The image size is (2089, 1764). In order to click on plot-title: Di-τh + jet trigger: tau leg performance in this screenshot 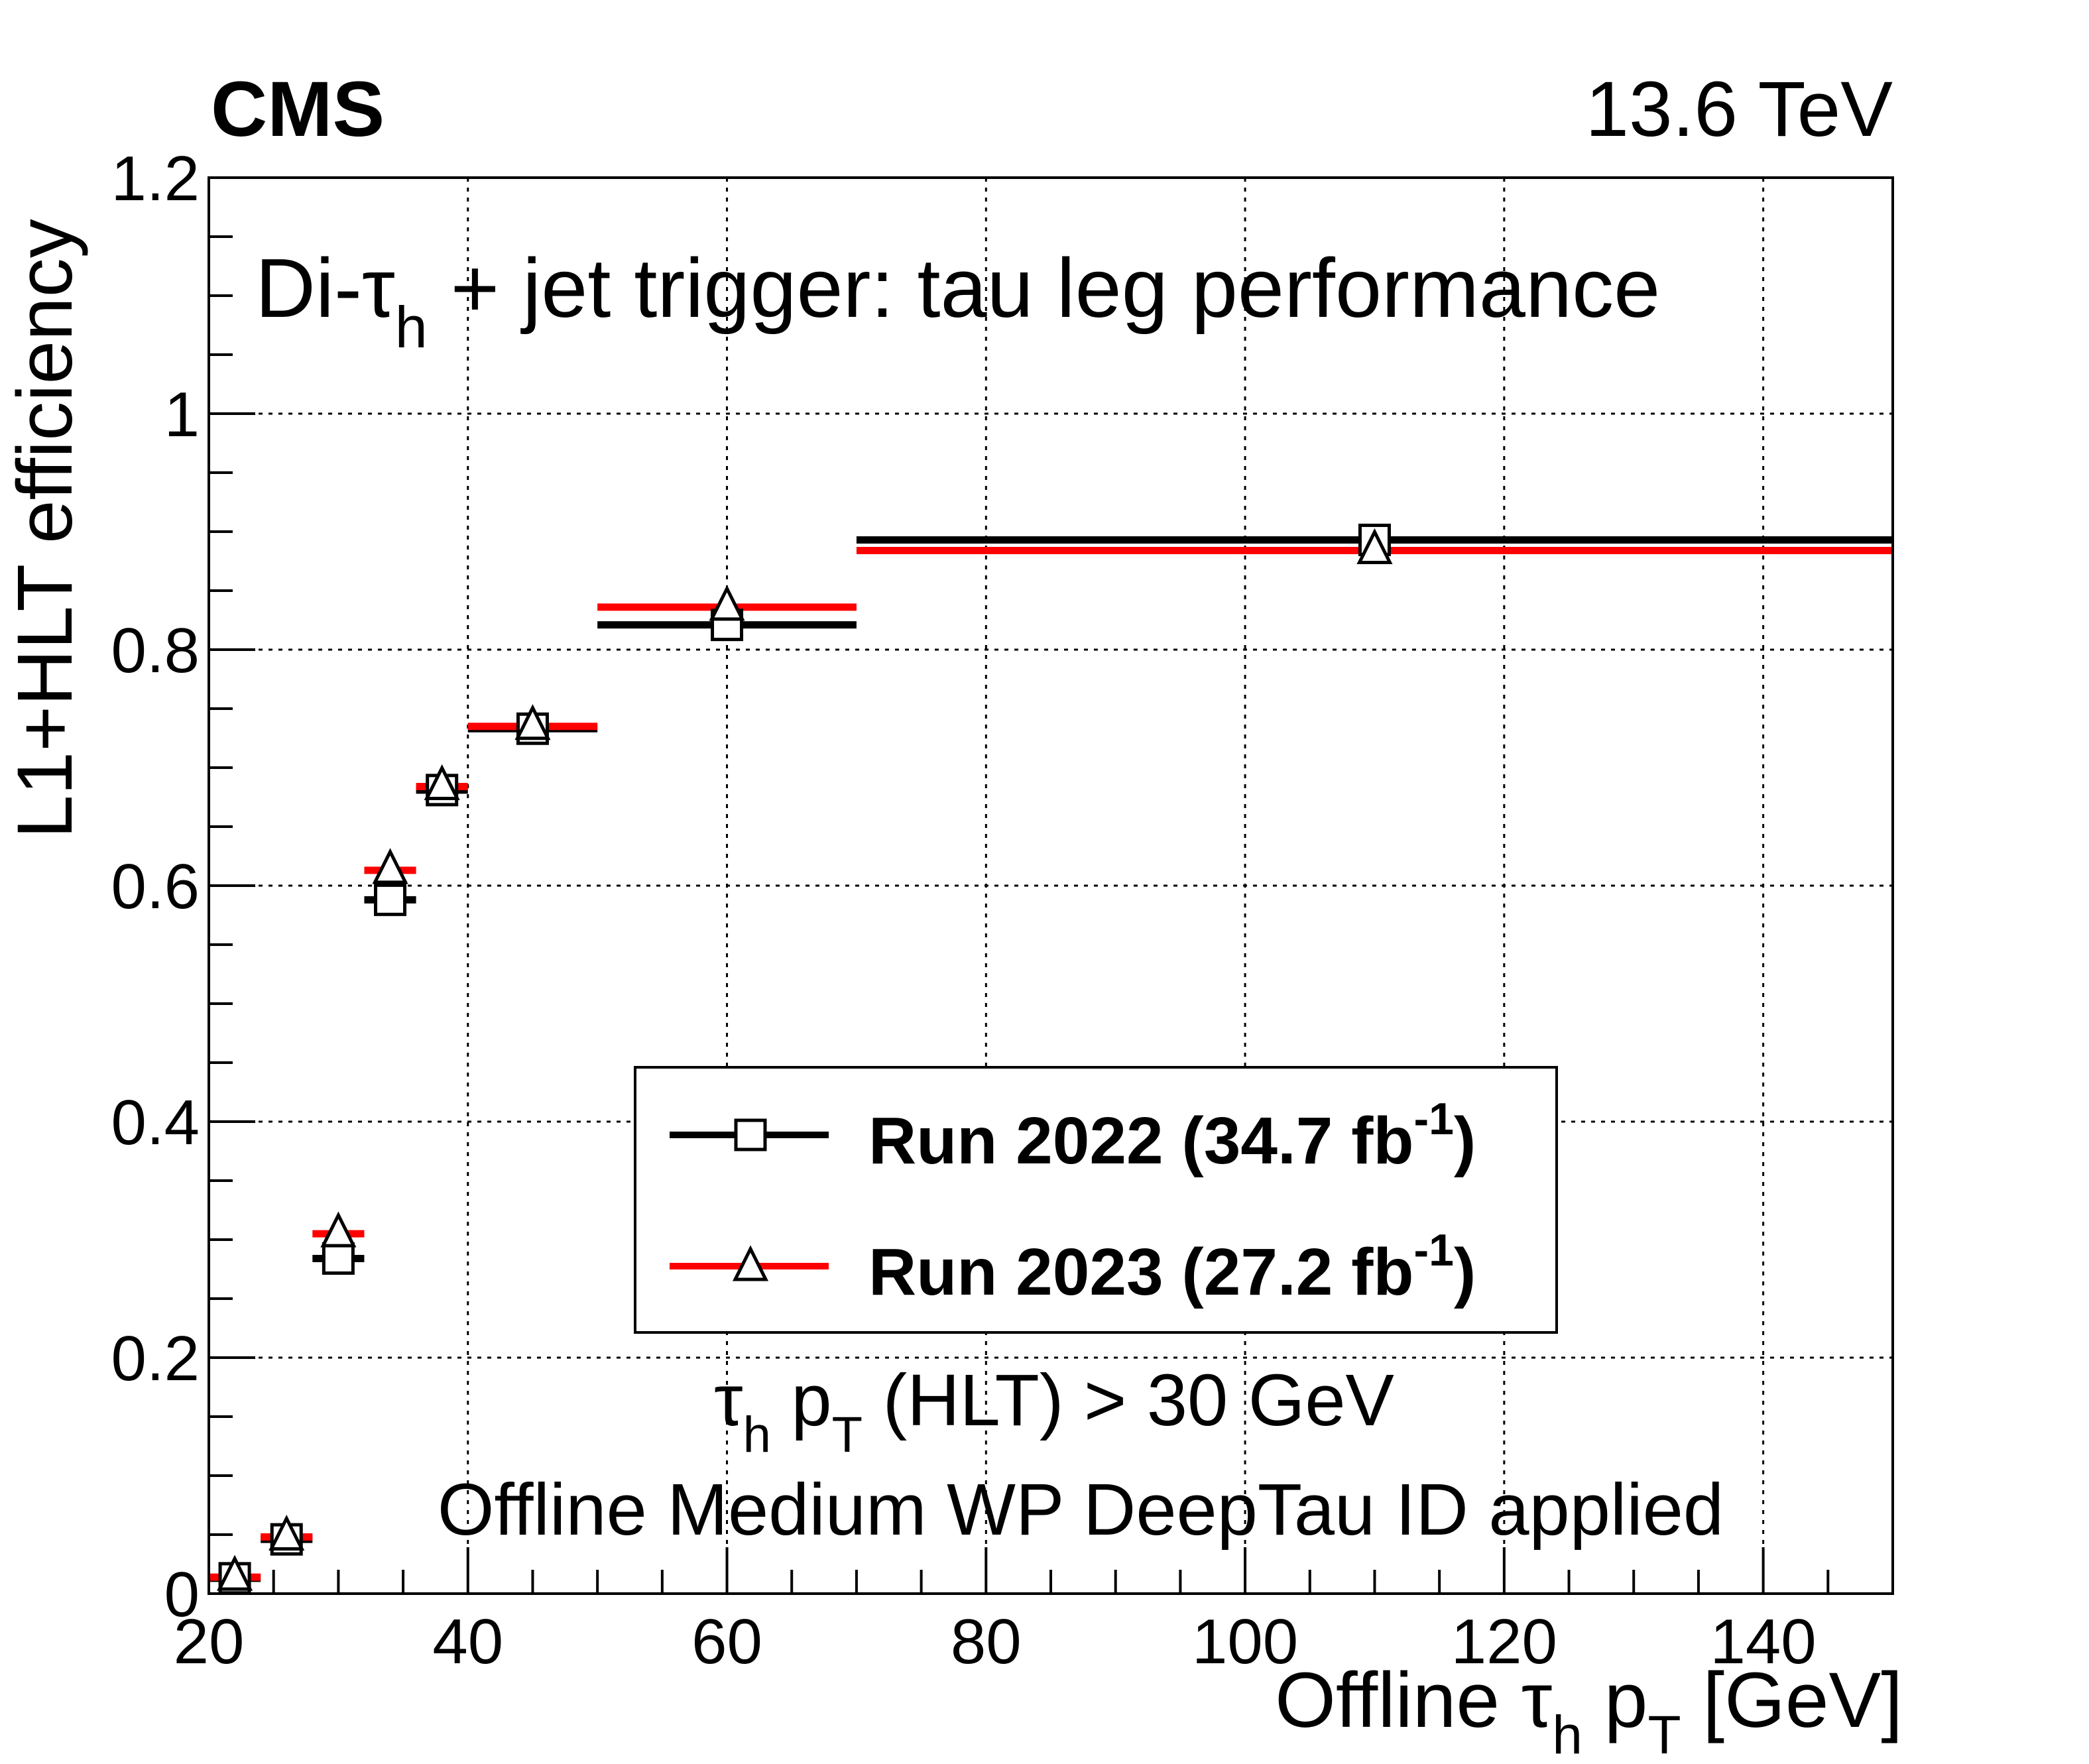, I will do `click(957, 300)`.